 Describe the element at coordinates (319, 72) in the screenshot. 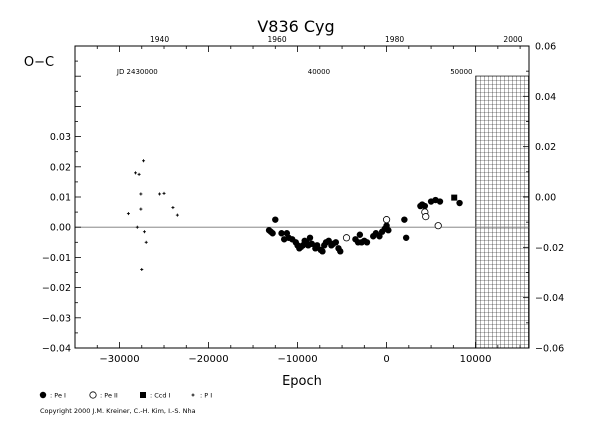

I see `jd-tick-label: 40000` at that location.